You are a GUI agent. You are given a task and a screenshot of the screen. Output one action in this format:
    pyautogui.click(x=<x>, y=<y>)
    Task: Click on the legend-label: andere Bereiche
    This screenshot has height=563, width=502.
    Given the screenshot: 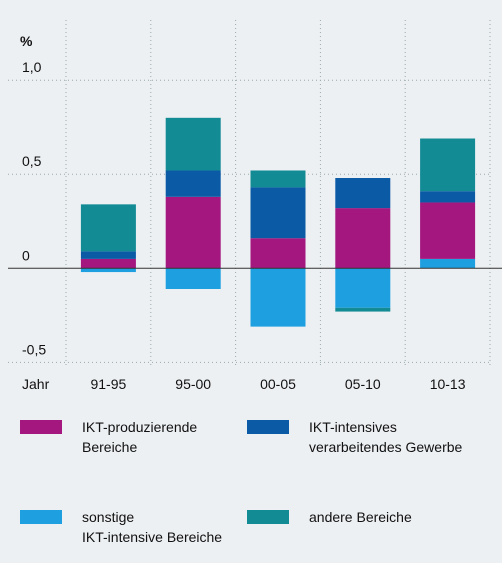 What is the action you would take?
    pyautogui.click(x=360, y=517)
    